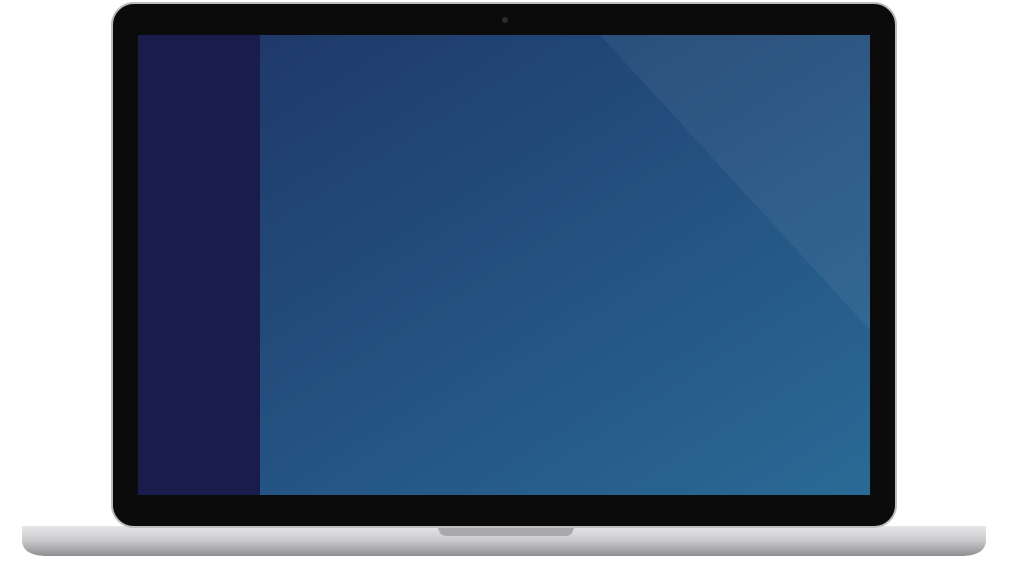 This screenshot has height=568, width=1010. What do you see at coordinates (199, 265) in the screenshot?
I see `sidebar` at bounding box center [199, 265].